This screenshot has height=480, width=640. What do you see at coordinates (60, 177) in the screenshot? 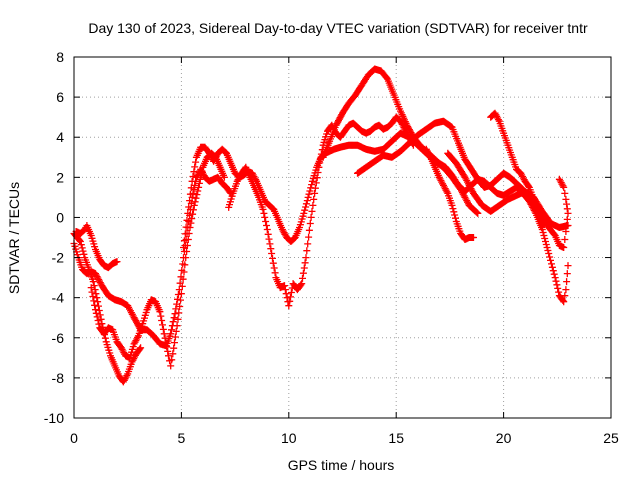
I see `y-tick-label: 2` at bounding box center [60, 177].